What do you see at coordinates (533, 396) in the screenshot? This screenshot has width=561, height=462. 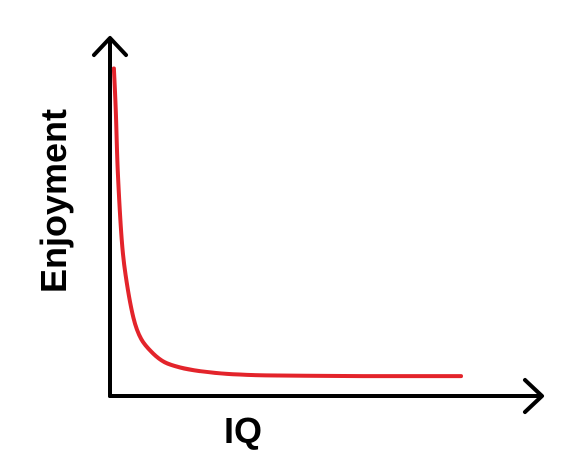 I see `x-axis-arrow-icon` at bounding box center [533, 396].